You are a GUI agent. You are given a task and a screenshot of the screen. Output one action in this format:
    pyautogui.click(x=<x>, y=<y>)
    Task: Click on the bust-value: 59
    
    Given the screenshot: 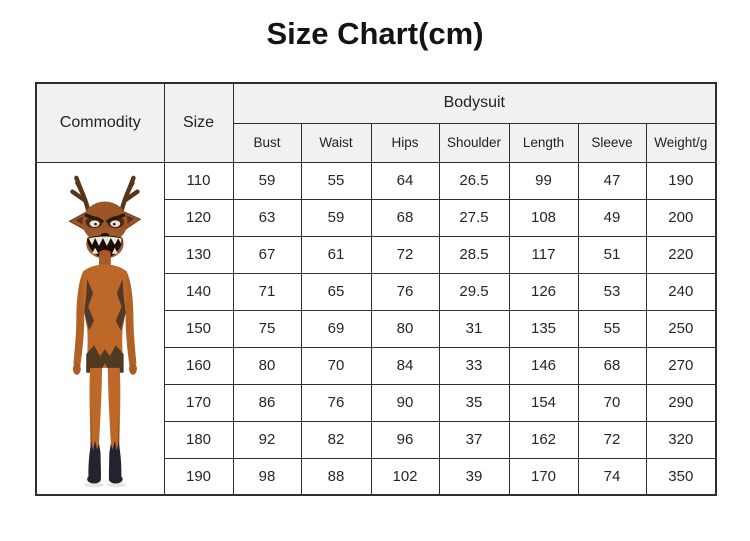 What is the action you would take?
    pyautogui.click(x=267, y=180)
    